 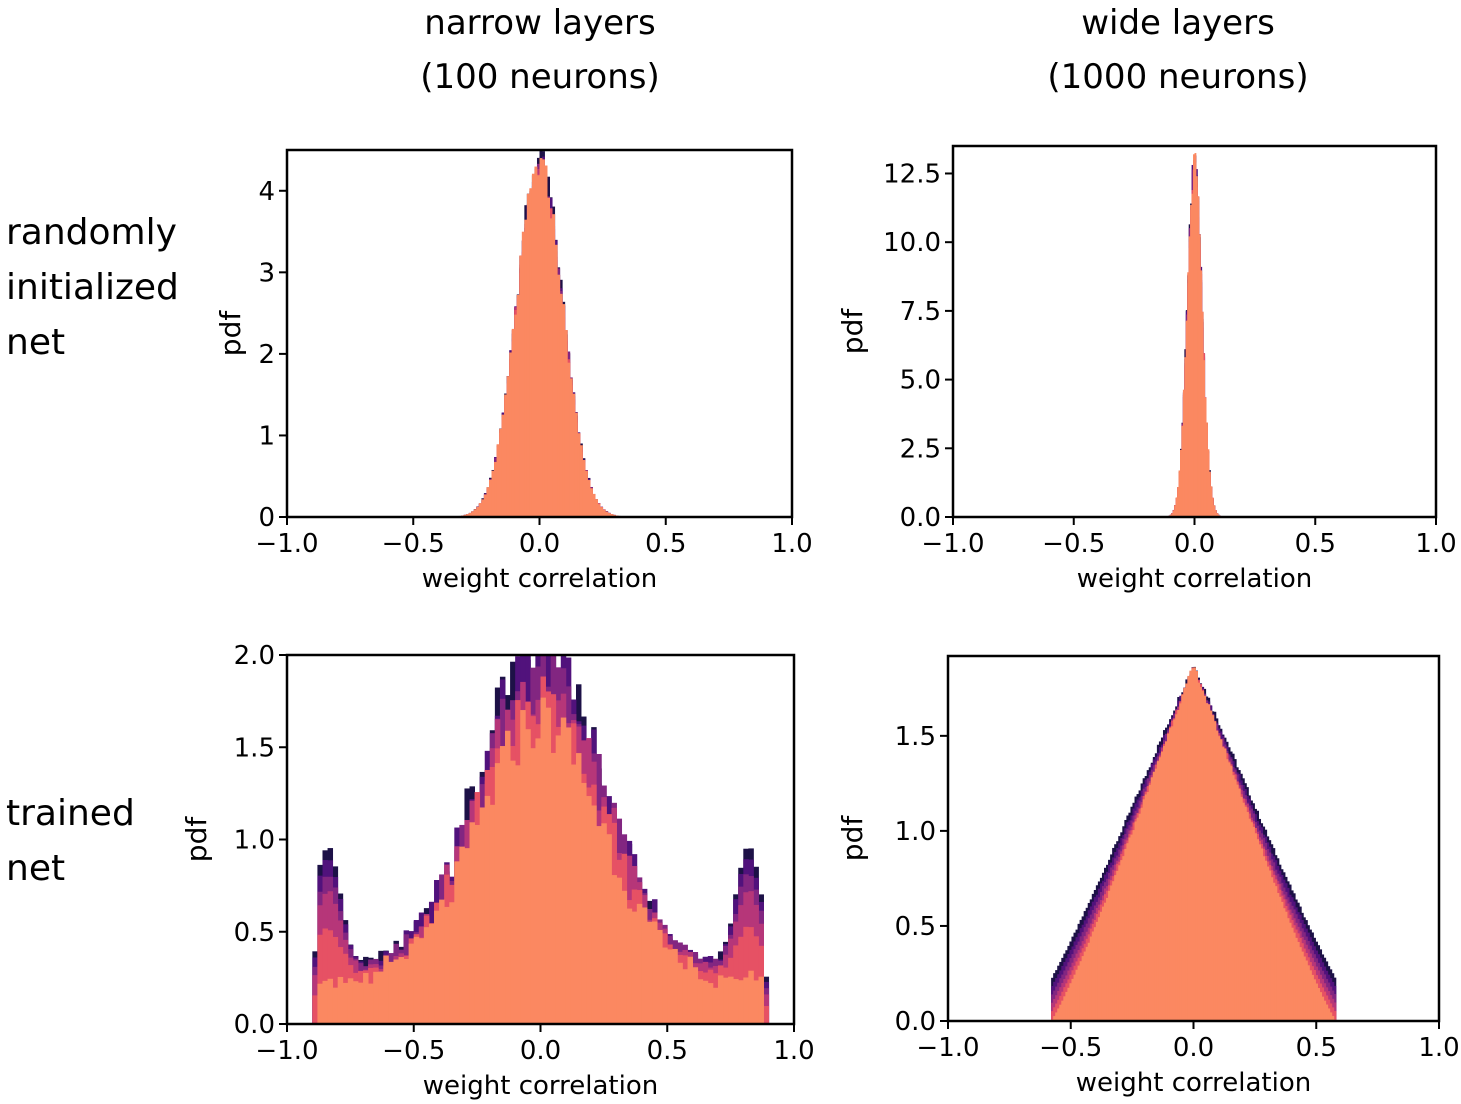 What do you see at coordinates (36, 868) in the screenshot?
I see `row-title-line2: net` at bounding box center [36, 868].